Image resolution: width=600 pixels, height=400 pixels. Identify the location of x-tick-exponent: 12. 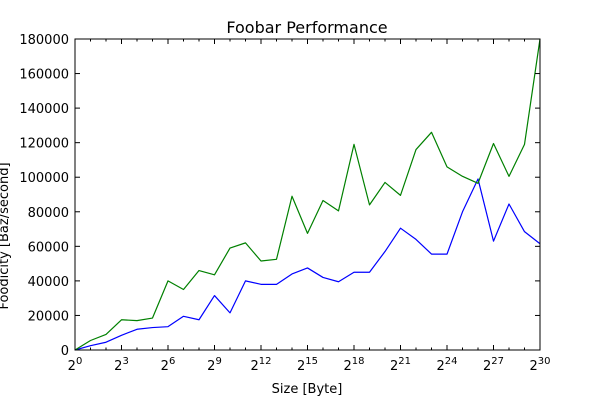
(265, 361).